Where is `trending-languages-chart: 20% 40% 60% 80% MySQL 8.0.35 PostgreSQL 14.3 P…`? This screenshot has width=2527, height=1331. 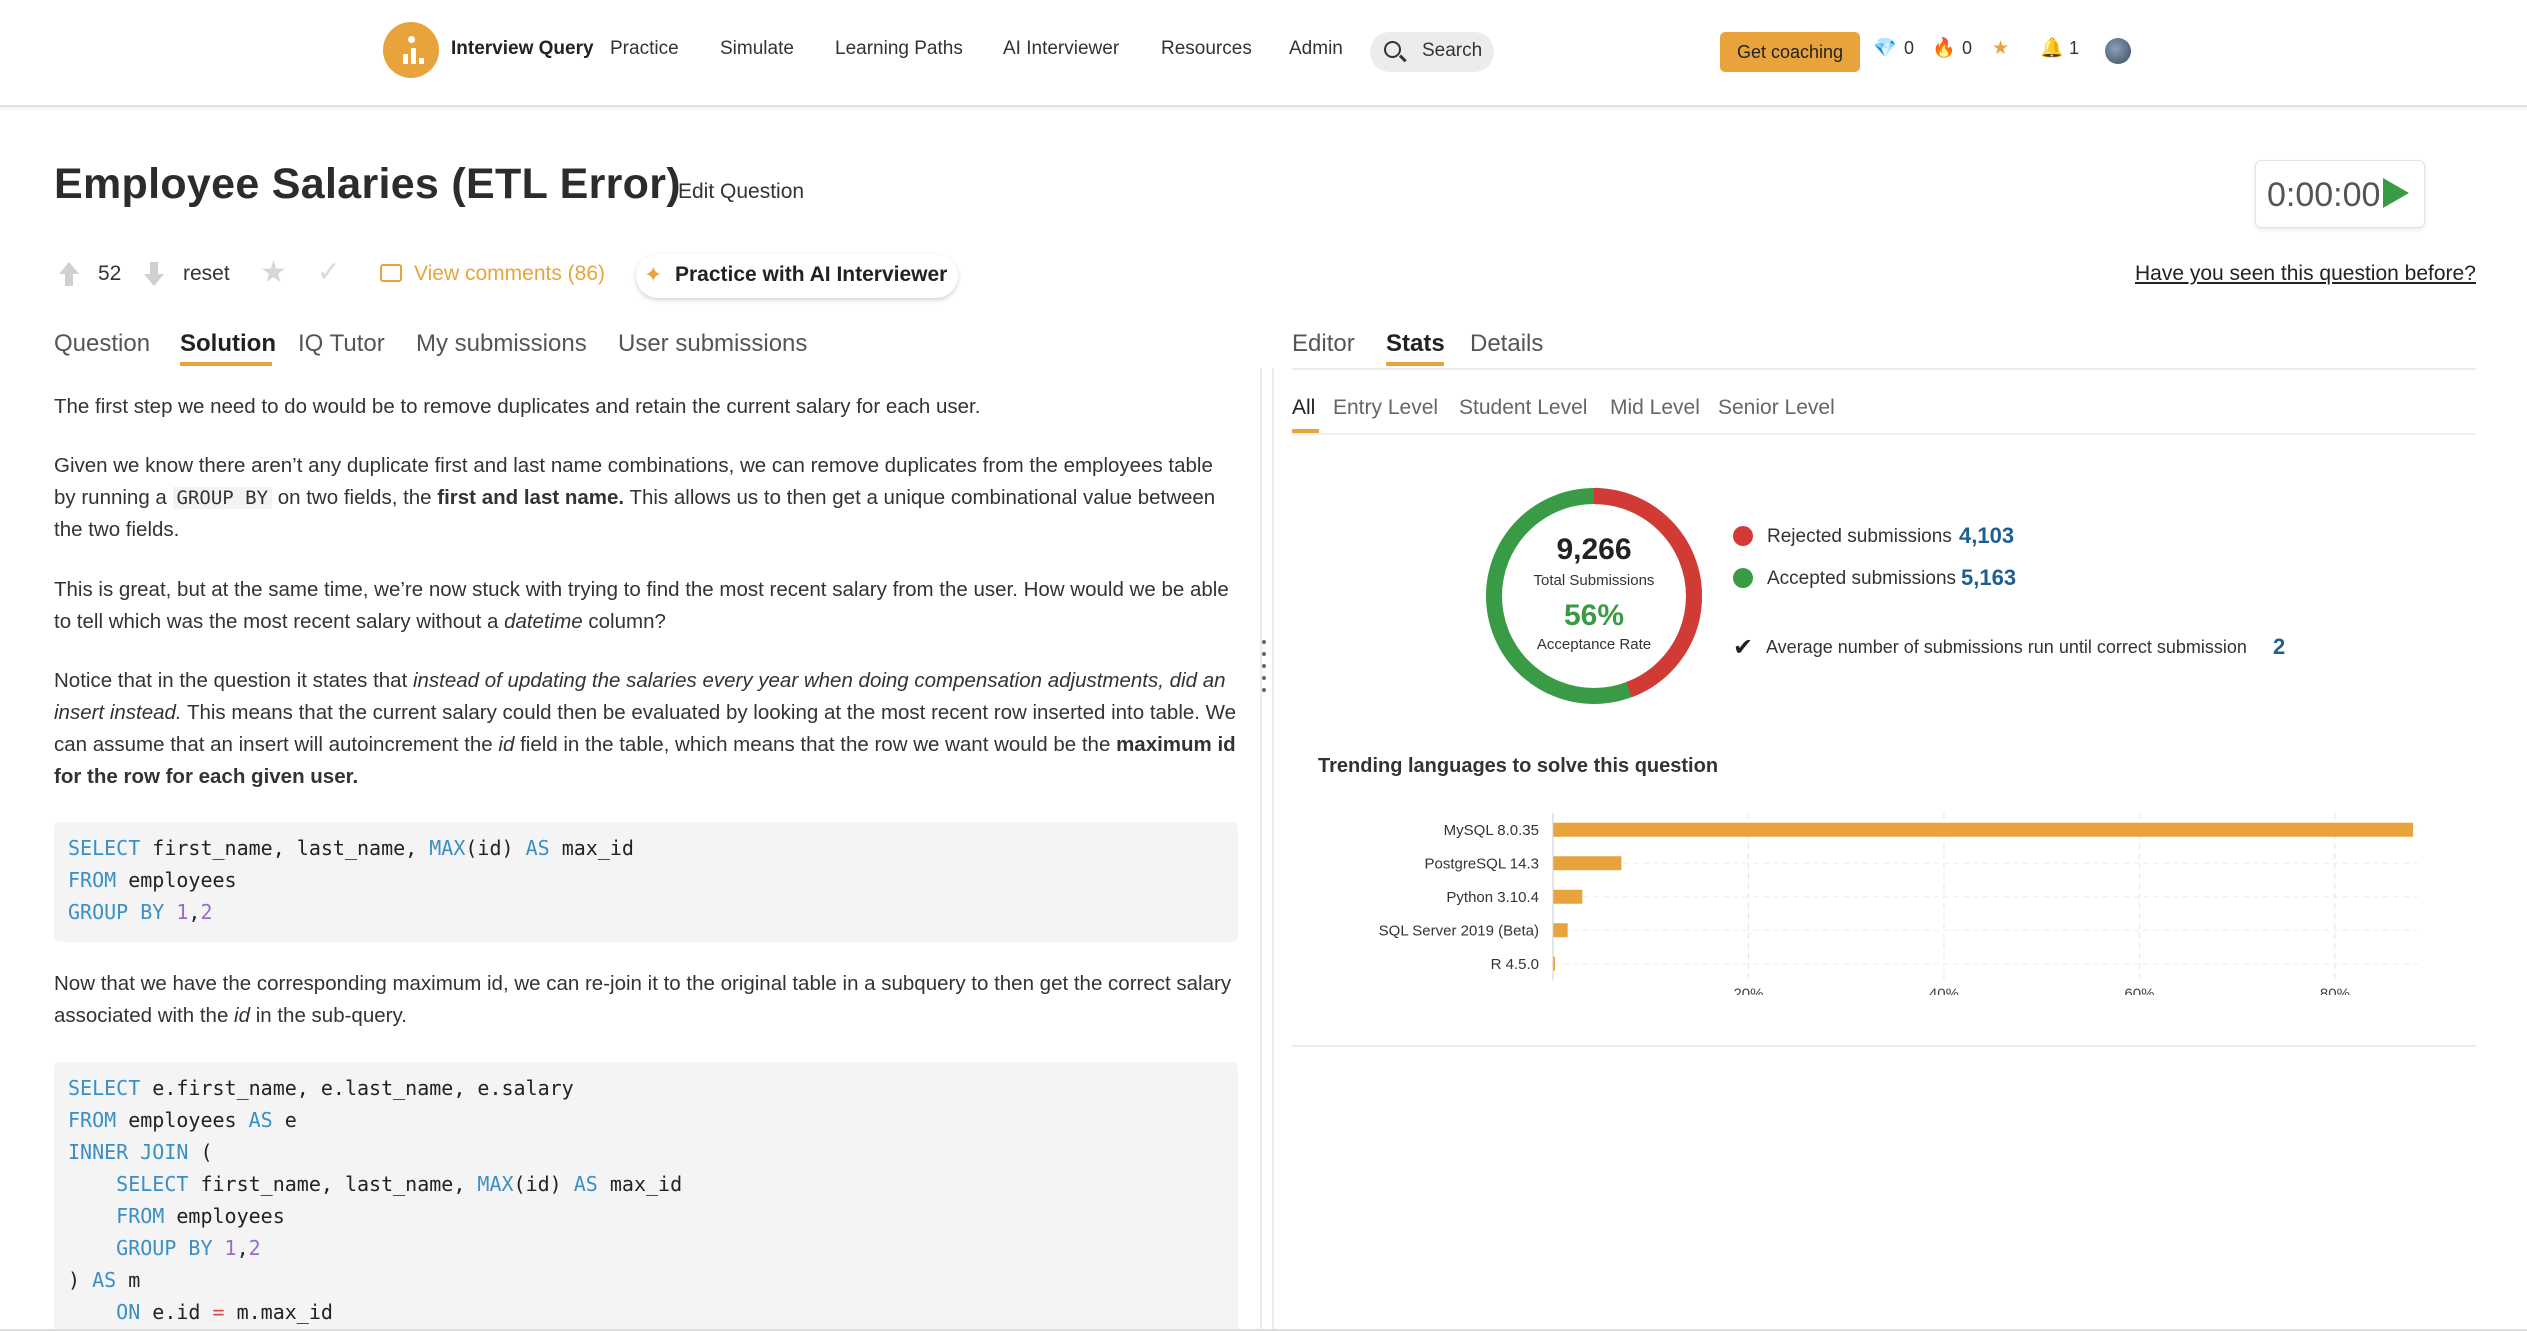 trending-languages-chart: 20% 40% 60% 80% MySQL 8.0.35 PostgreSQL 14.3 P… is located at coordinates (1898, 904).